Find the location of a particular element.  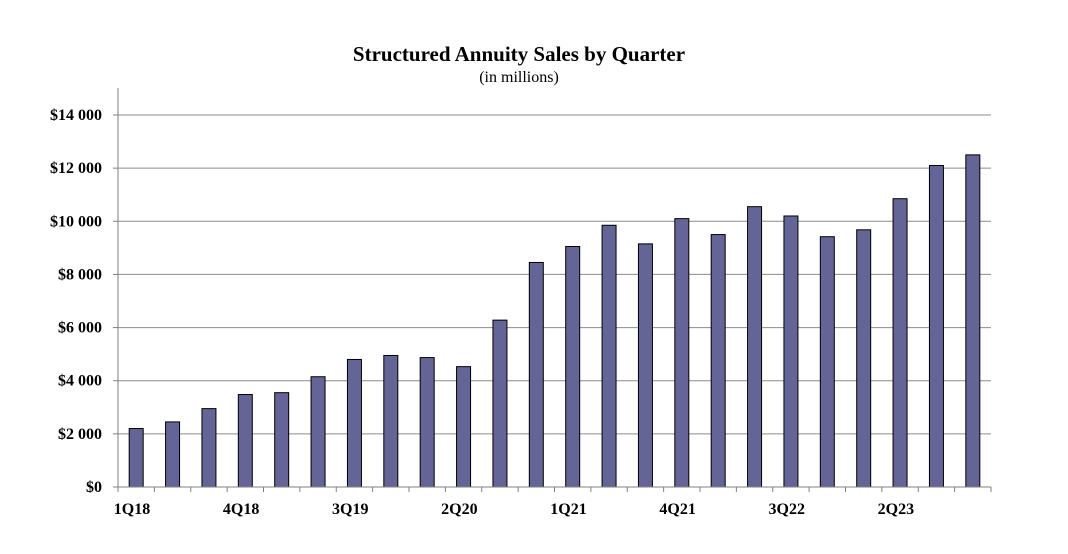

chart-subtitle: (in millions) is located at coordinates (519, 77).